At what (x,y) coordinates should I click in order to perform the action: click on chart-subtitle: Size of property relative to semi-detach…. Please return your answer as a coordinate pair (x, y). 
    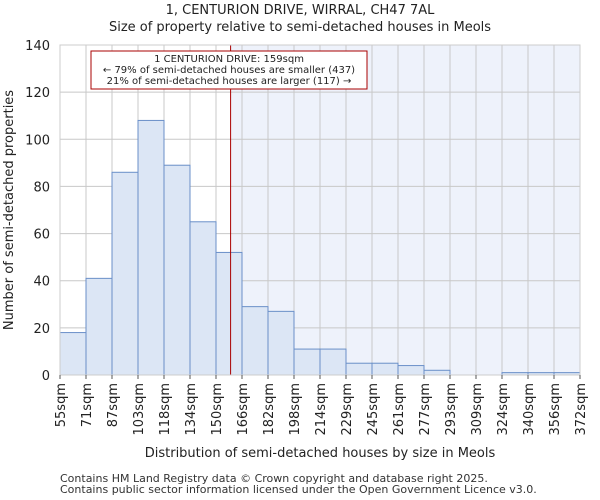
    Looking at the image, I should click on (300, 27).